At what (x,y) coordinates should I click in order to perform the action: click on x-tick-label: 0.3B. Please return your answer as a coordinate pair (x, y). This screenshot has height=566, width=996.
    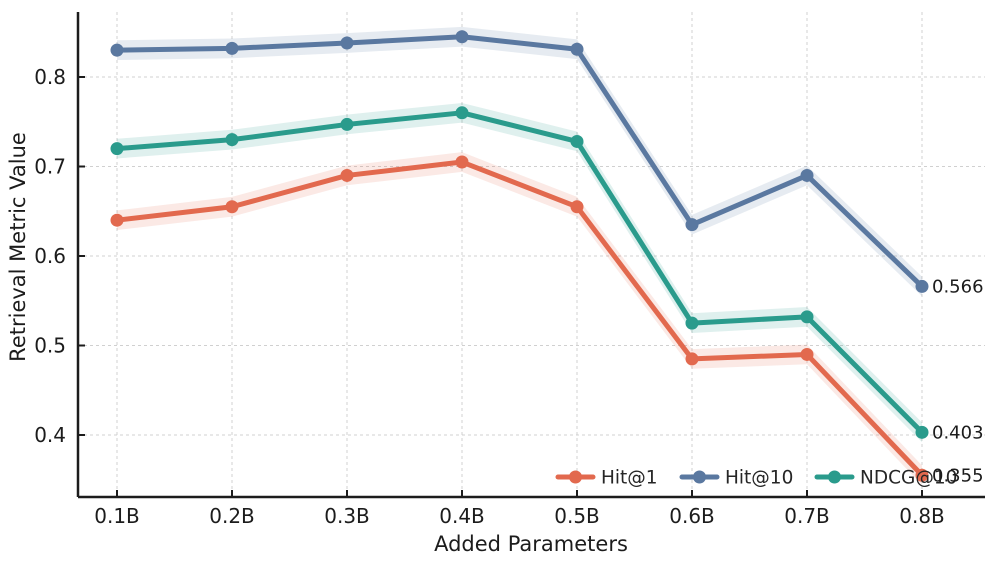
    Looking at the image, I should click on (347, 516).